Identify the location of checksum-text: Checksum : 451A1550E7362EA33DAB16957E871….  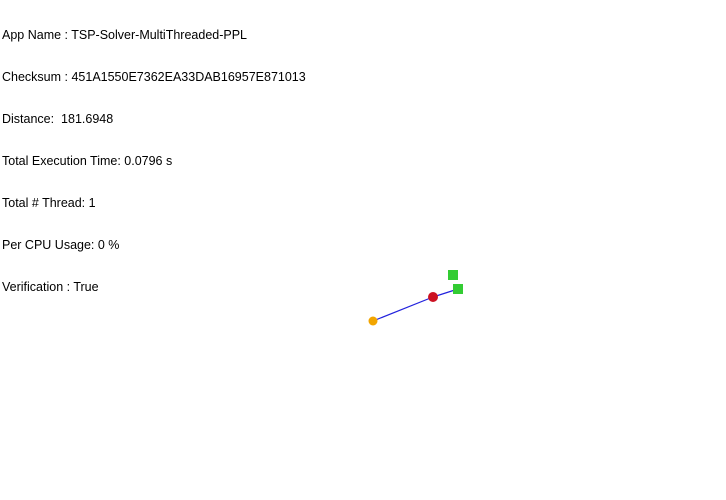
(154, 77).